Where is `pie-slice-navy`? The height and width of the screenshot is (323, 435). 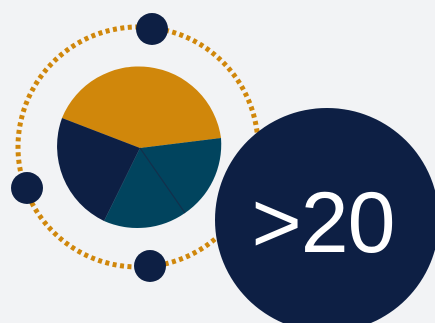
pie-slice-navy is located at coordinates (99, 169).